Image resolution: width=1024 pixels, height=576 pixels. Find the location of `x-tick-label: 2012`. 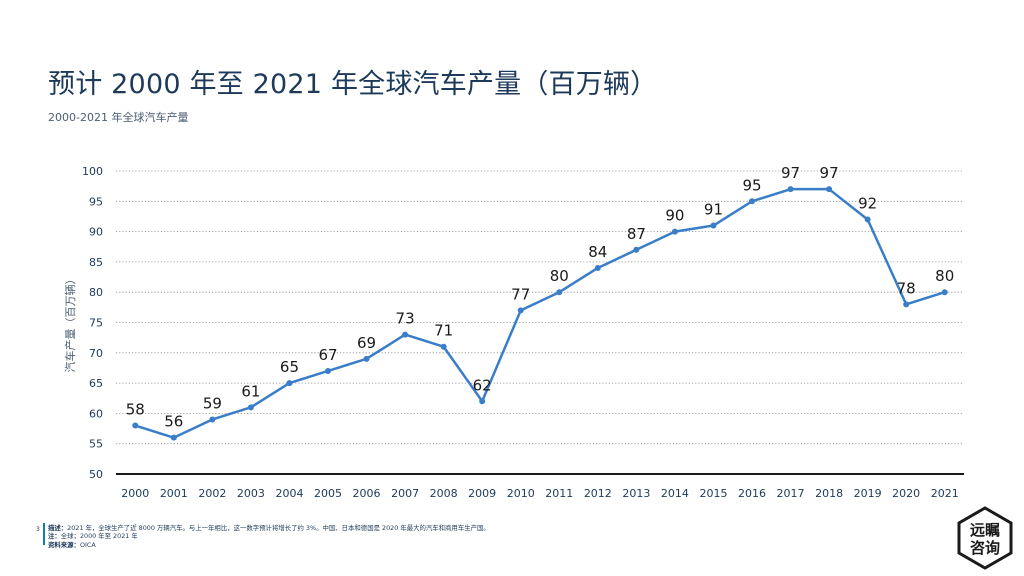

x-tick-label: 2012 is located at coordinates (598, 493).